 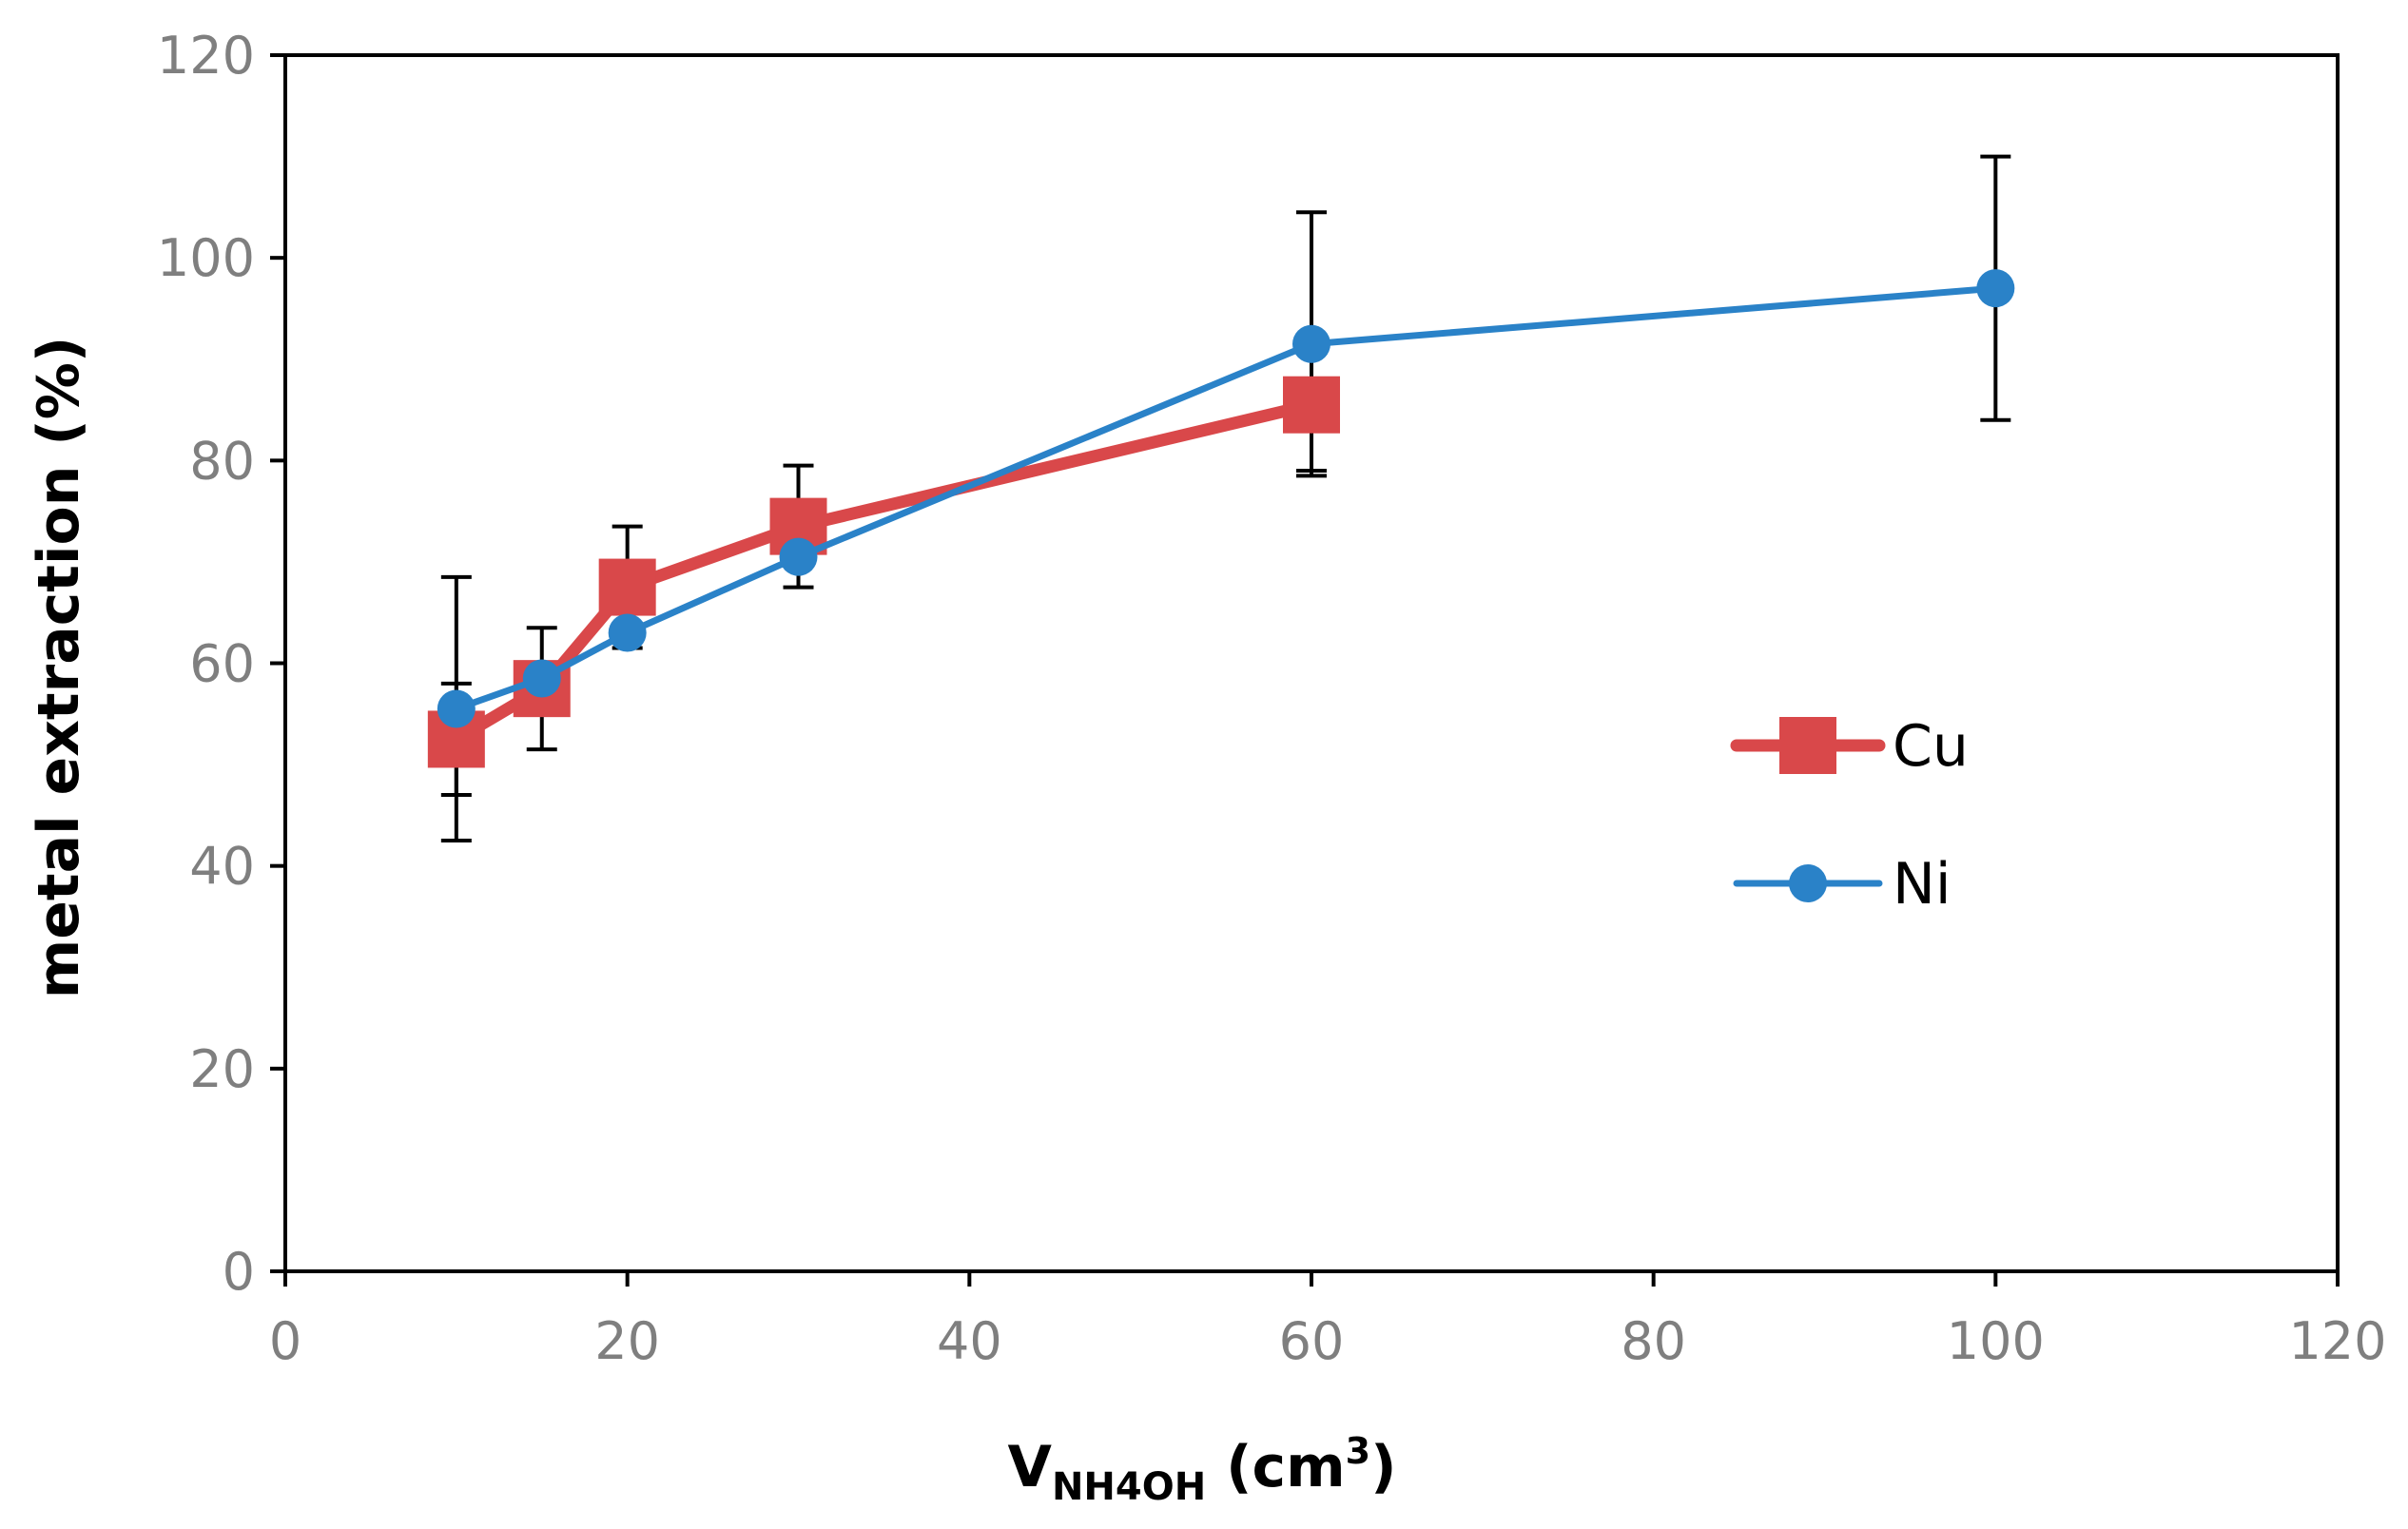 I want to click on x-tick-label: 60, so click(x=1312, y=1341).